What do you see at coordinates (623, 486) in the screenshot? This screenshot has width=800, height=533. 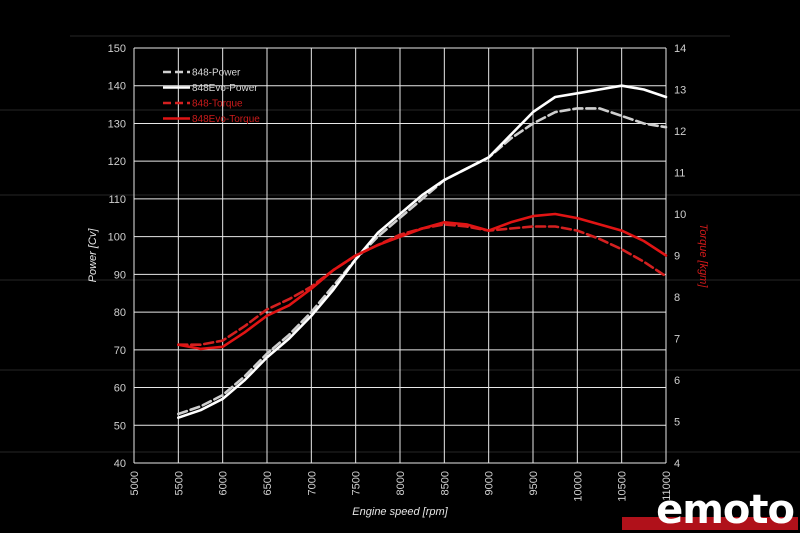 I see `x-tick-10500: 10500` at bounding box center [623, 486].